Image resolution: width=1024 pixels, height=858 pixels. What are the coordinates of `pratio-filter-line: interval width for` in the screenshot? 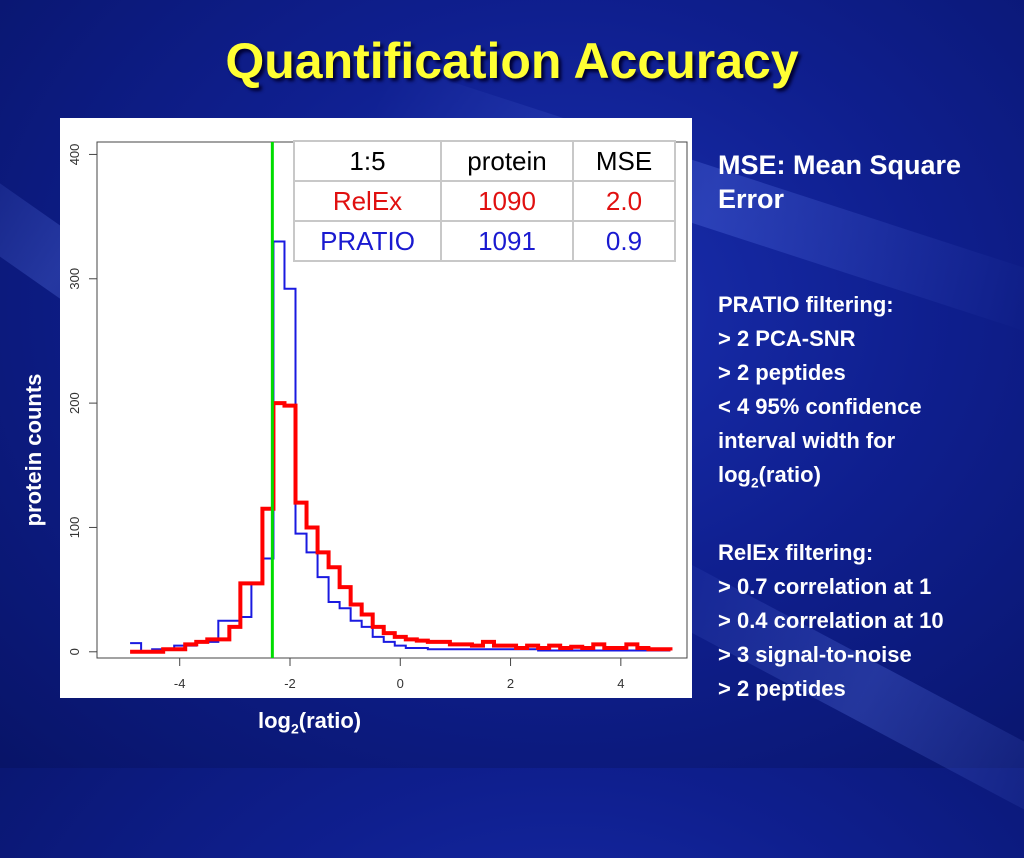 It's located at (807, 440).